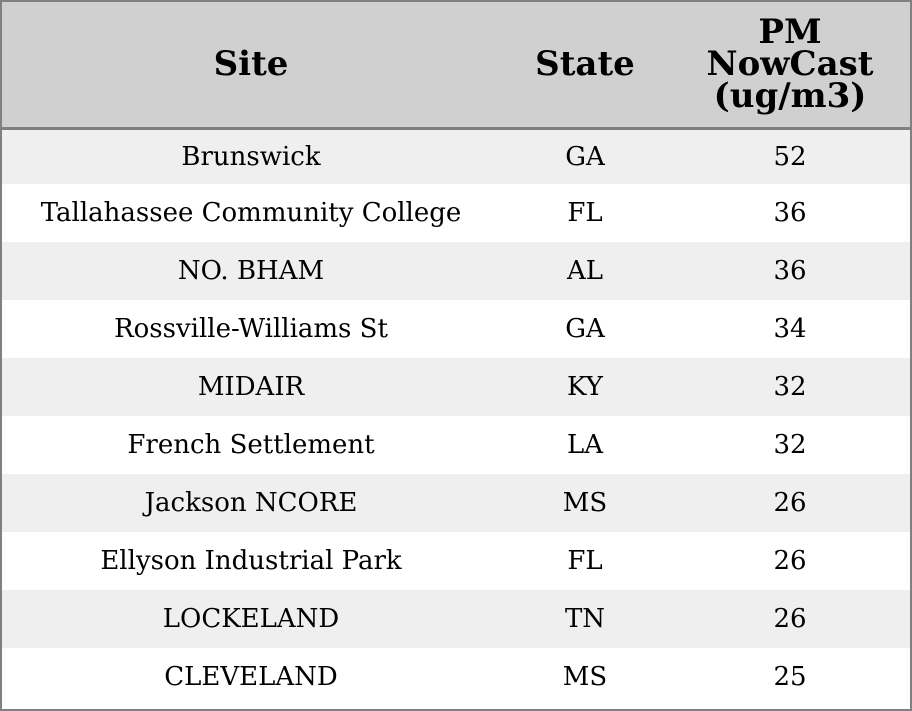 The height and width of the screenshot is (711, 912). I want to click on site-cell: Ellyson Industrial Park, so click(251, 561).